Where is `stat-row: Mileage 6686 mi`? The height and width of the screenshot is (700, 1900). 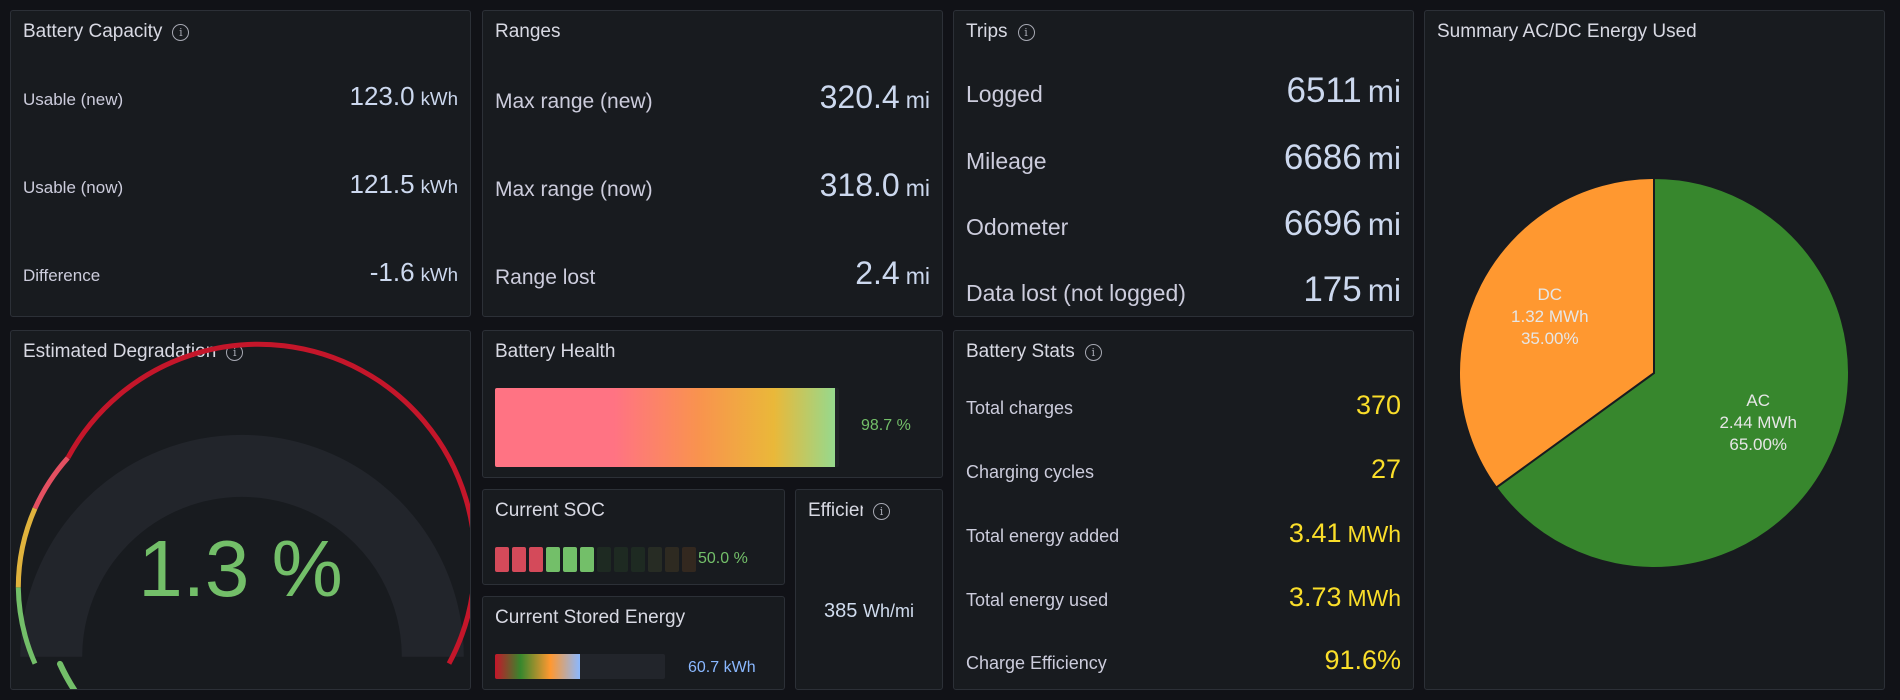 stat-row: Mileage 6686 mi is located at coordinates (1183, 158).